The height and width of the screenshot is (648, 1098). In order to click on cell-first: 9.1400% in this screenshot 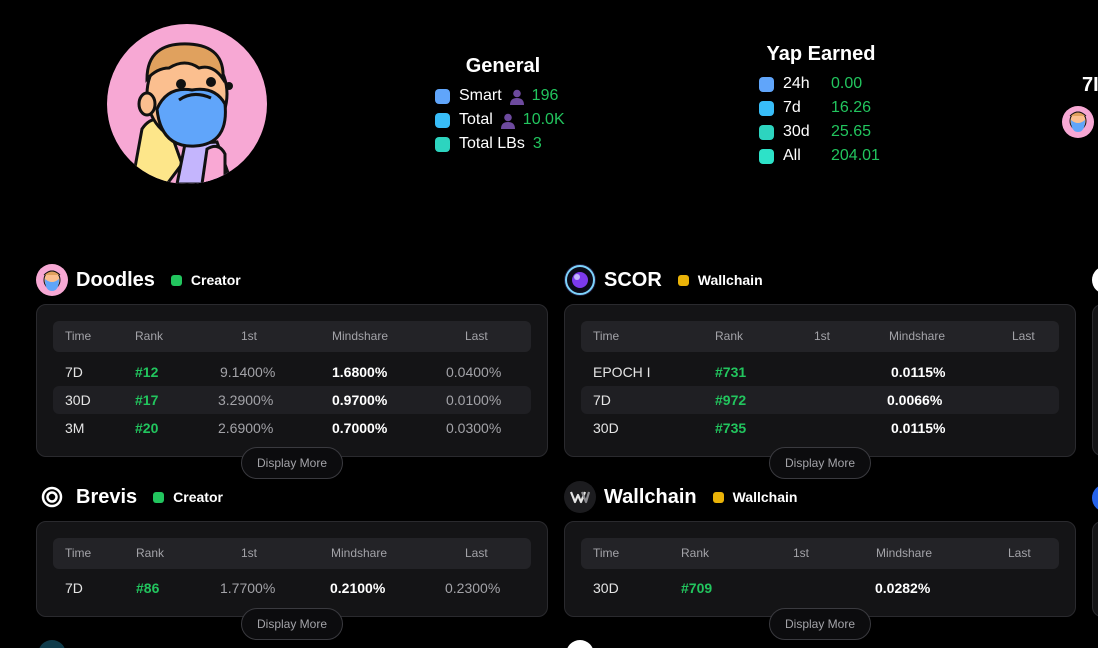, I will do `click(248, 372)`.